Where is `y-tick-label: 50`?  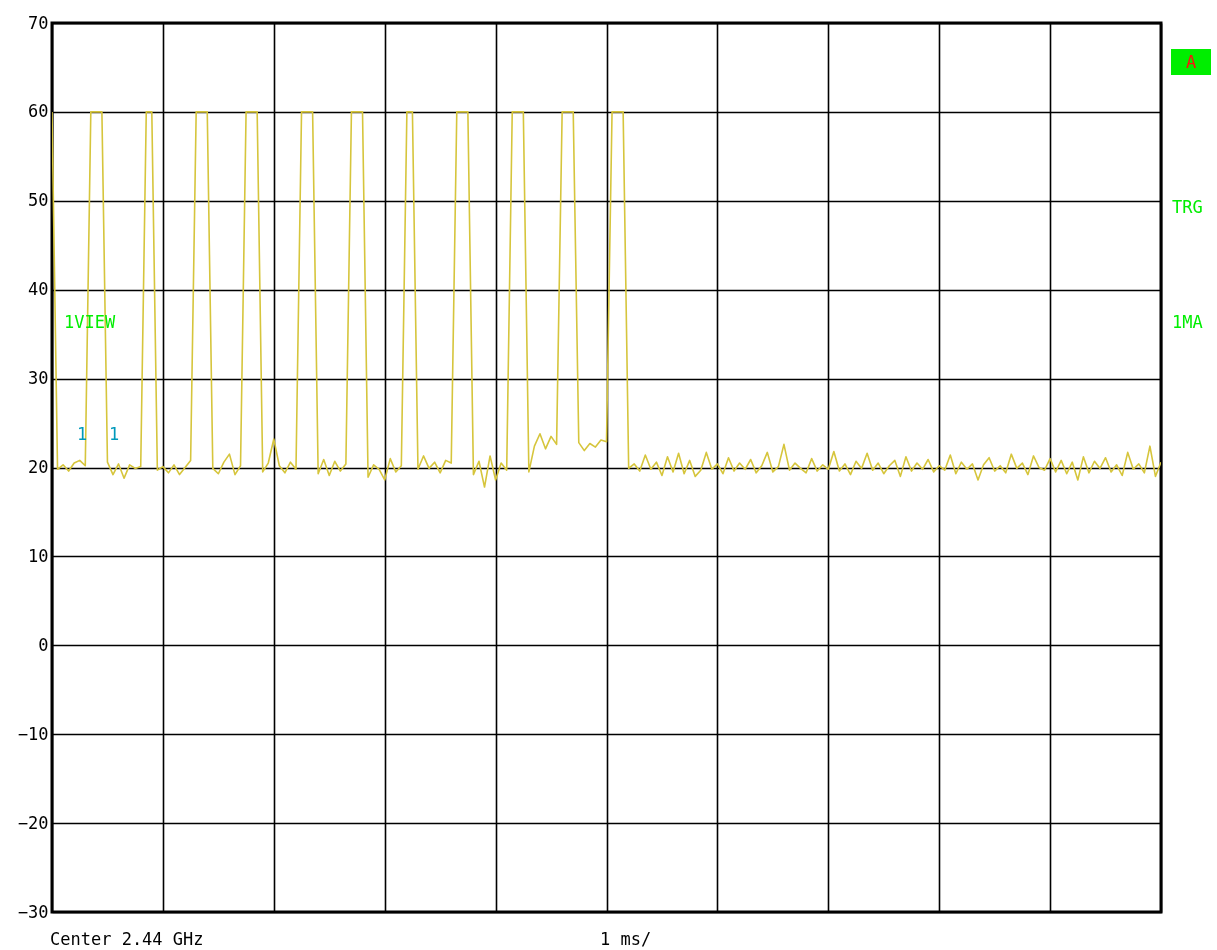
y-tick-label: 50 is located at coordinates (38, 200).